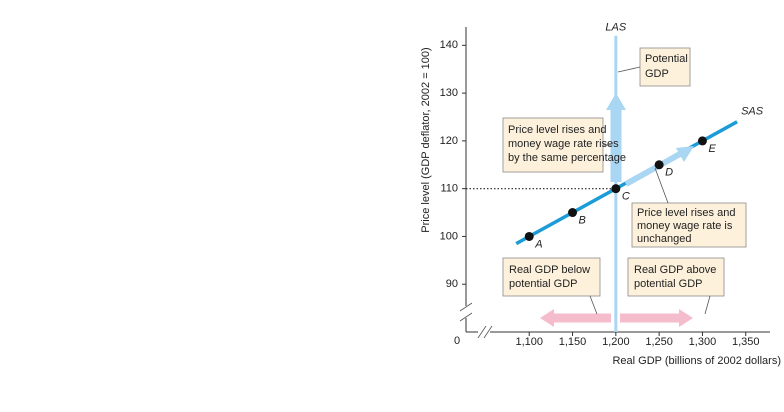 The width and height of the screenshot is (784, 412). What do you see at coordinates (449, 93) in the screenshot?
I see `y-tick-label: 130` at bounding box center [449, 93].